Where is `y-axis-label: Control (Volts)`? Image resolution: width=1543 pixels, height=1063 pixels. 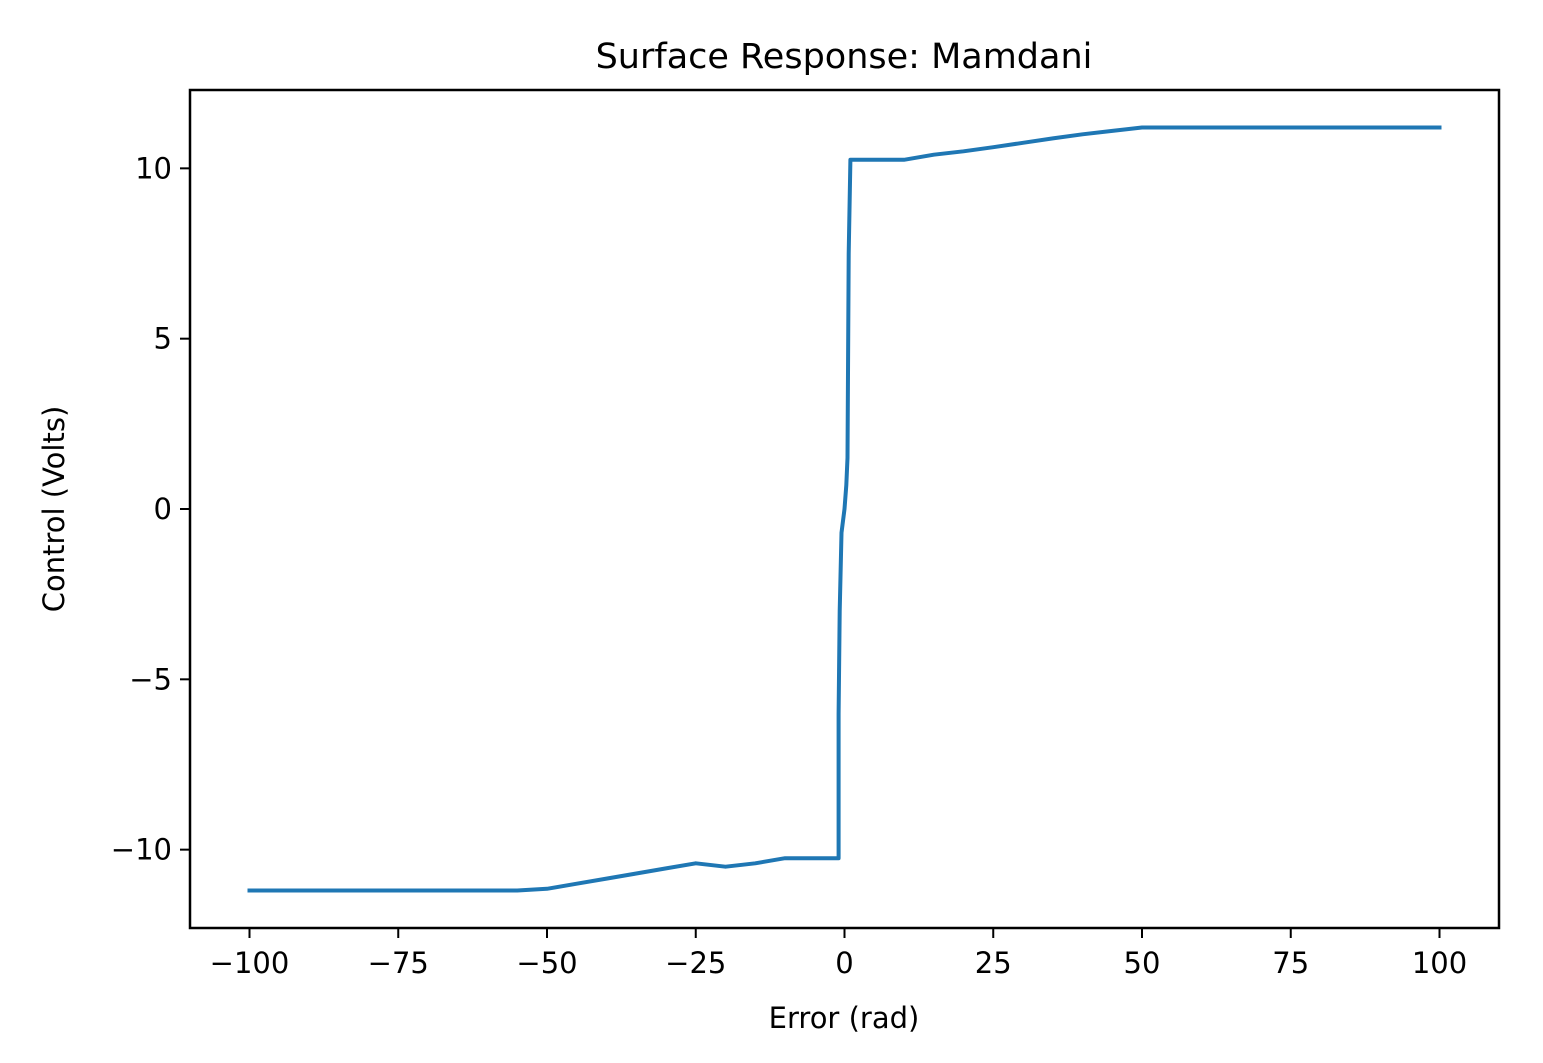 y-axis-label: Control (Volts) is located at coordinates (54, 509).